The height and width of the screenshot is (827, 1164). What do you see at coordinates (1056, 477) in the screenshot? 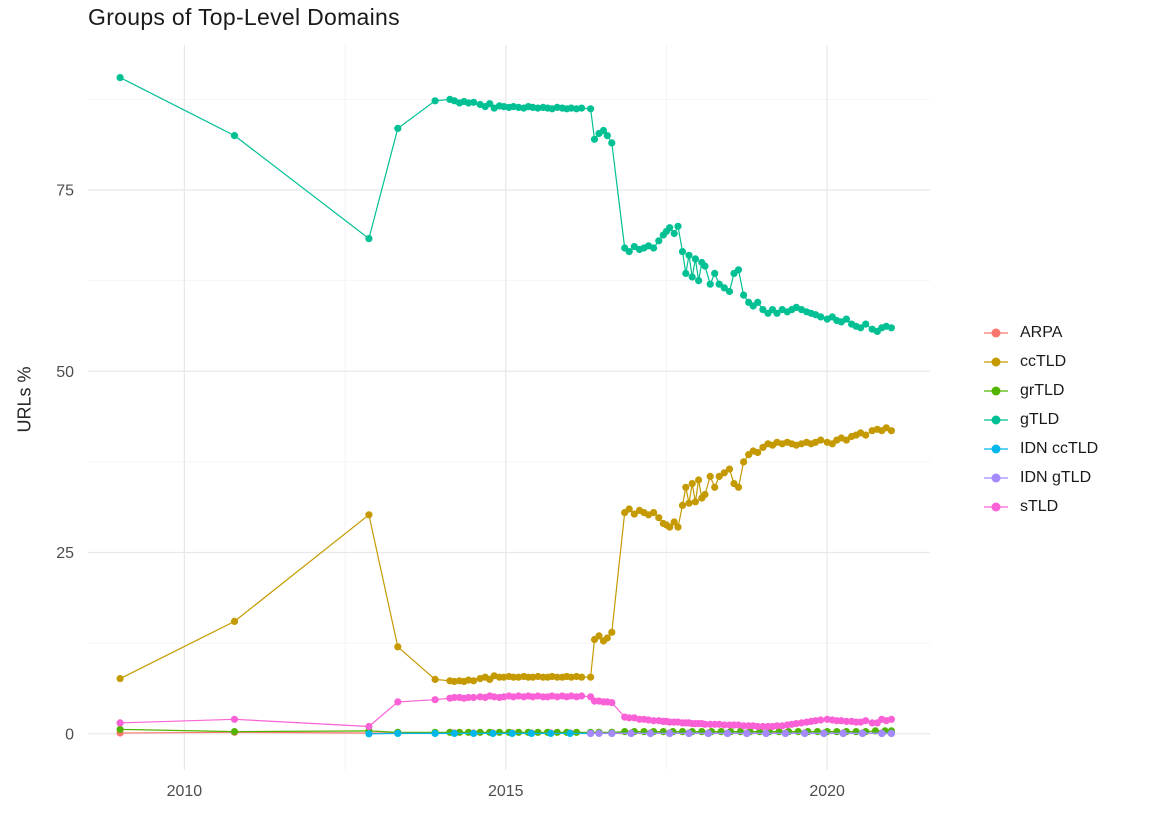
I see `legend-label: IDN gTLD` at bounding box center [1056, 477].